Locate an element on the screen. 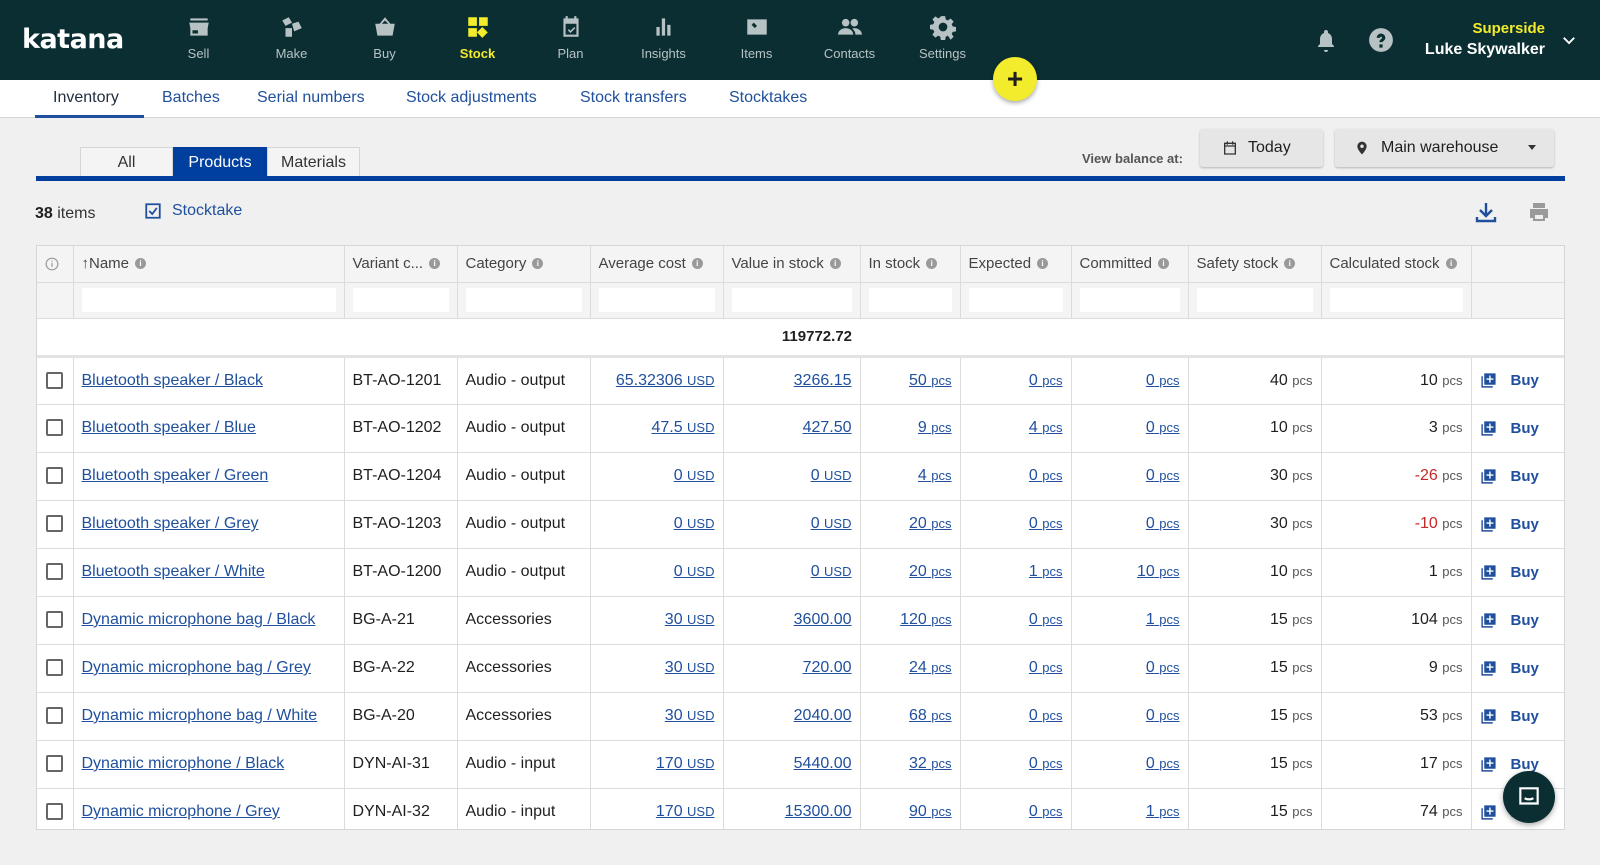 This screenshot has width=1600, height=865. expected-link: 1 pcs is located at coordinates (1046, 571).